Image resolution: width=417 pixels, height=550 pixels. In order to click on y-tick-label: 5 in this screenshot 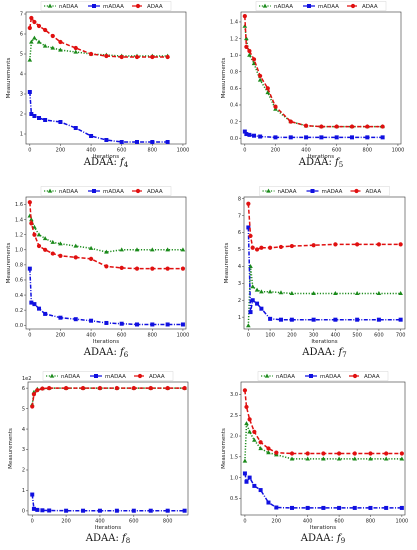, I will do `click(23, 409)`.